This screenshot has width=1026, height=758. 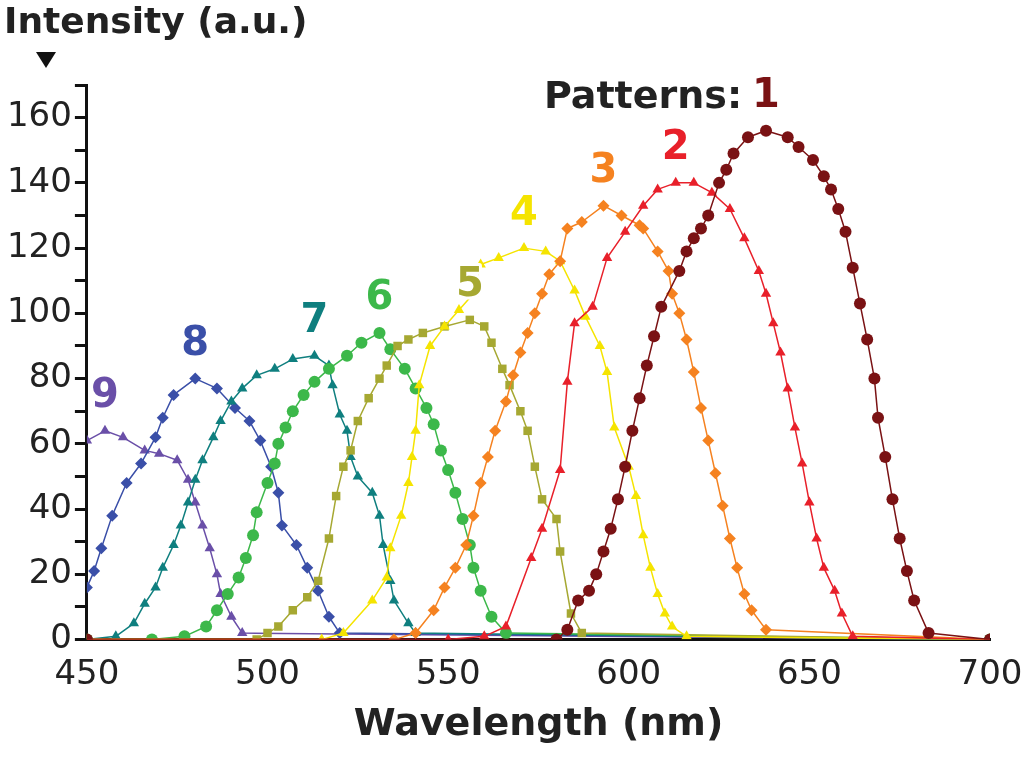 What do you see at coordinates (195, 341) in the screenshot?
I see `series-label: 8` at bounding box center [195, 341].